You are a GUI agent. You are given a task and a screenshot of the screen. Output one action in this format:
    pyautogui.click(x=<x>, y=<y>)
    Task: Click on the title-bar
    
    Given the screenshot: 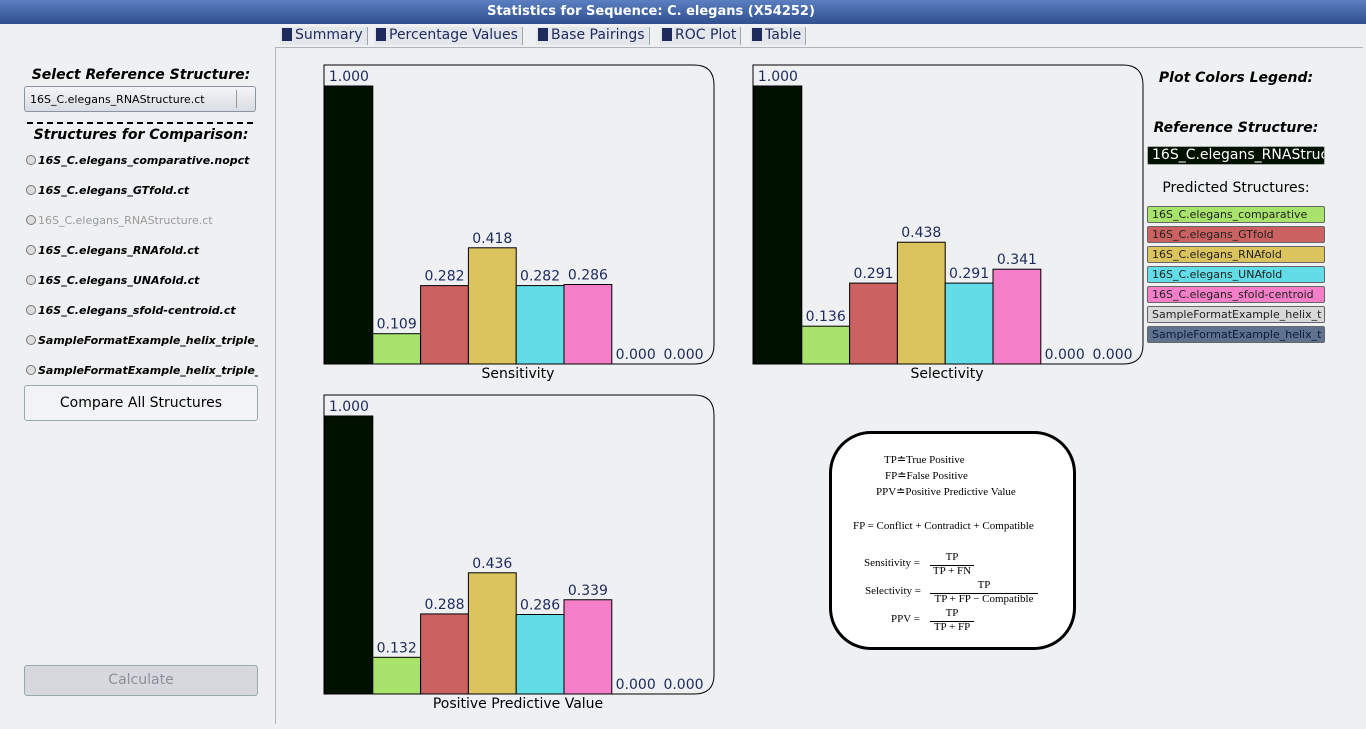 What is the action you would take?
    pyautogui.click(x=683, y=12)
    